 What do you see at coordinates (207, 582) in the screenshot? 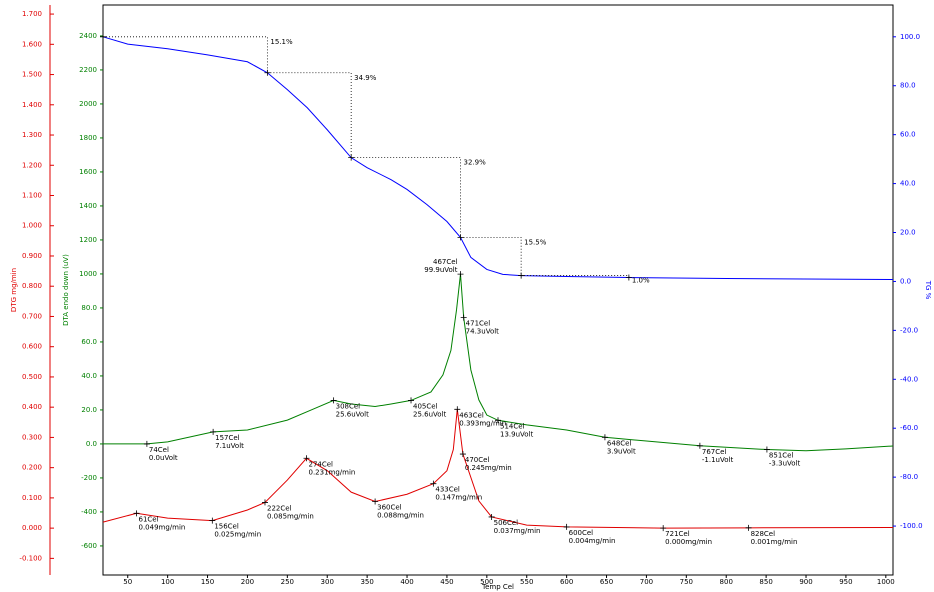
I see `x-tick-label: 150` at bounding box center [207, 582].